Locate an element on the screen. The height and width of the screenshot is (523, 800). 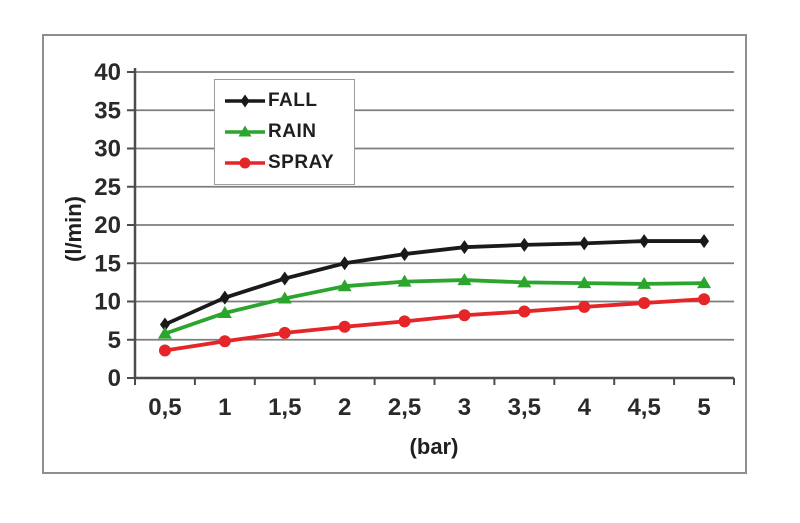
fall-line-diamond-marker-icon is located at coordinates (245, 101).